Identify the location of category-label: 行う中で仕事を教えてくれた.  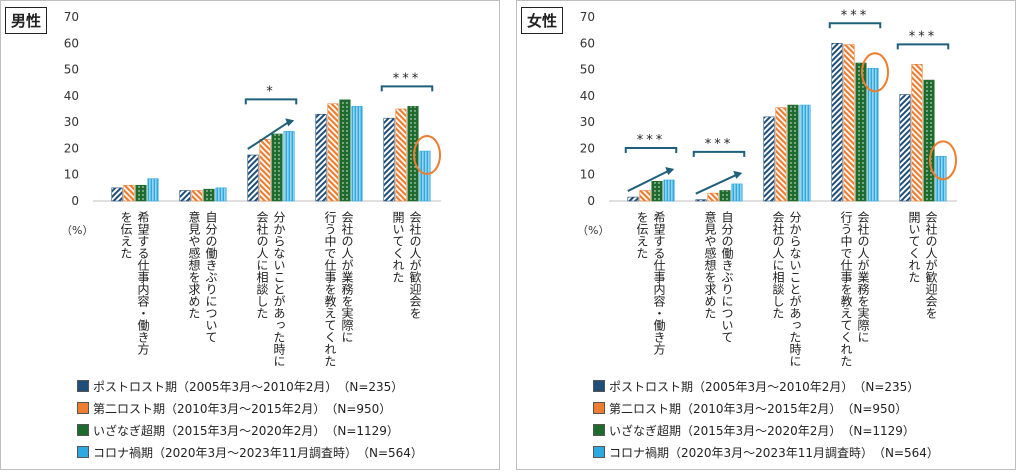
(330, 289).